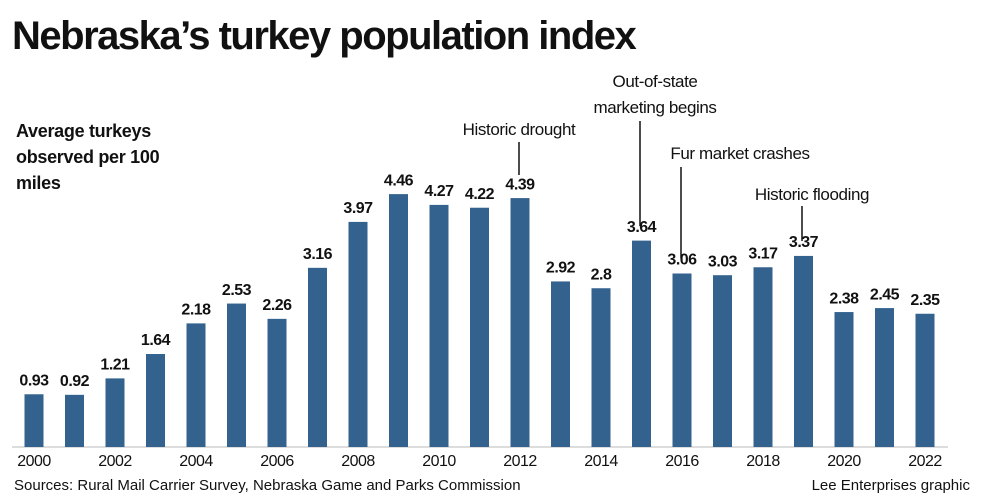 This screenshot has height=500, width=986. What do you see at coordinates (115, 461) in the screenshot?
I see `x-tick-label: 2002` at bounding box center [115, 461].